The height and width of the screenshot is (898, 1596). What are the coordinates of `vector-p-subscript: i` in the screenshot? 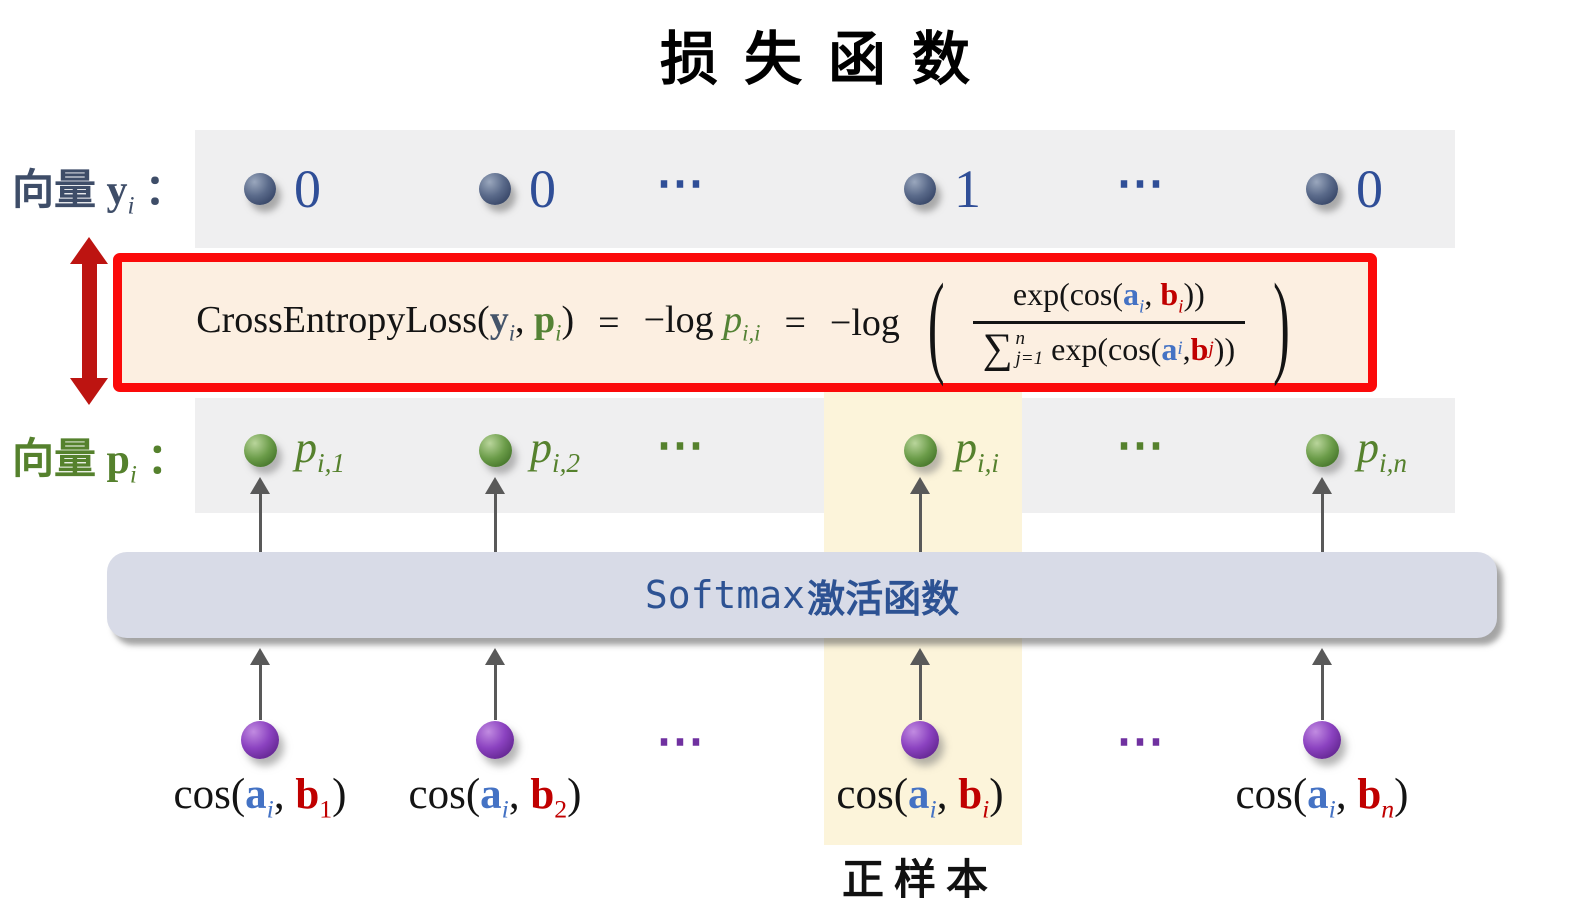 It's located at (133, 475).